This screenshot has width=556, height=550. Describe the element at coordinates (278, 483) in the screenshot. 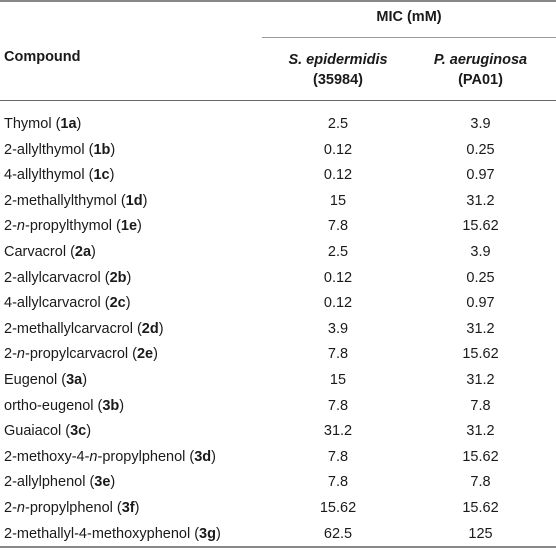

I see `table-row: 2-allylphenol (3e) 7.8 7.8` at that location.